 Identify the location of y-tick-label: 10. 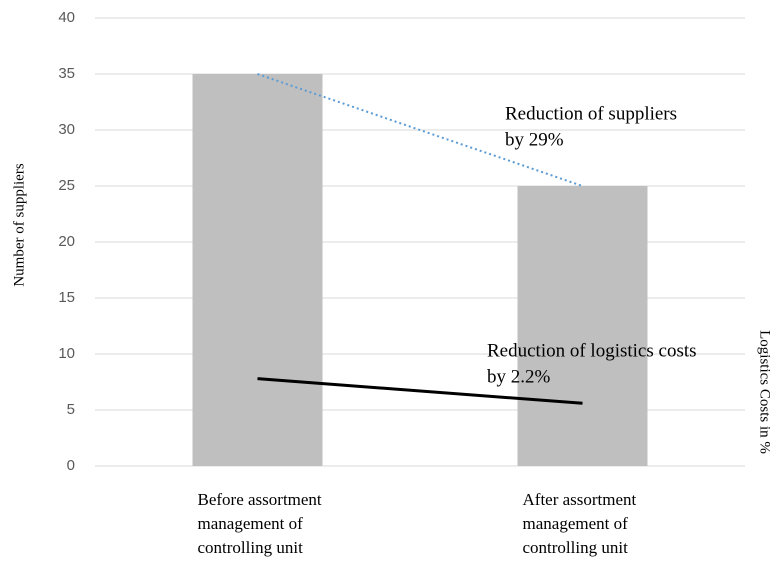
(66, 353).